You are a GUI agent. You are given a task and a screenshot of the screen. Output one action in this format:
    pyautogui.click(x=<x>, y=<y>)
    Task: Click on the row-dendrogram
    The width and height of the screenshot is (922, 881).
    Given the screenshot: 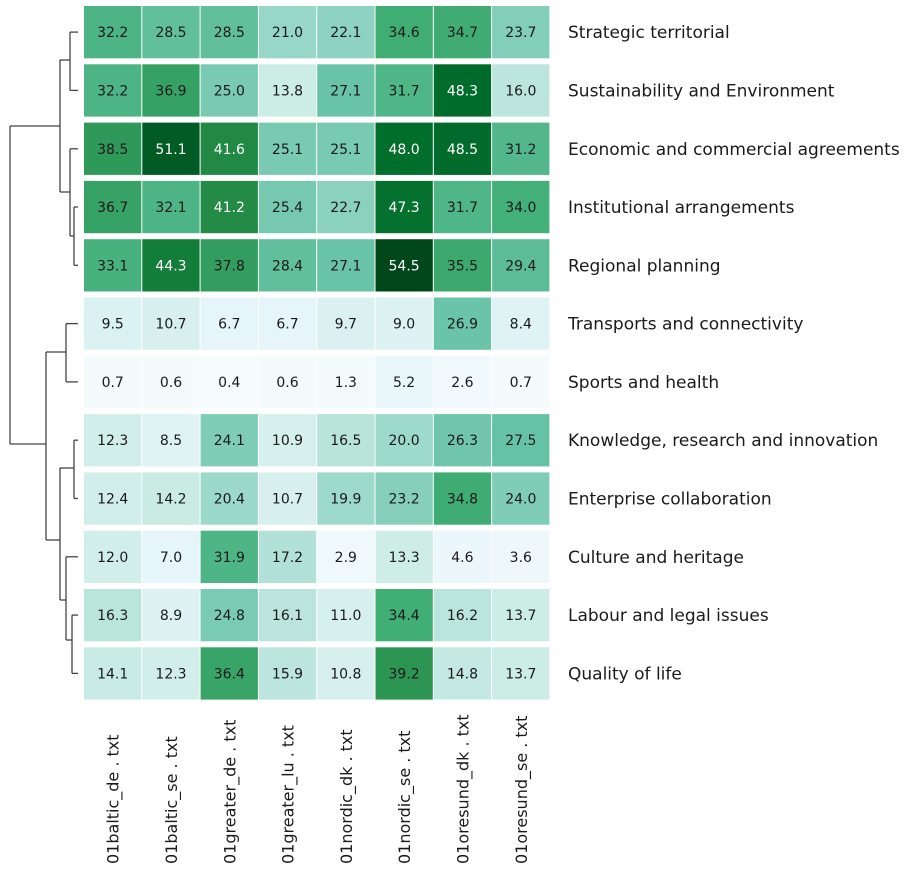 What is the action you would take?
    pyautogui.click(x=43, y=353)
    